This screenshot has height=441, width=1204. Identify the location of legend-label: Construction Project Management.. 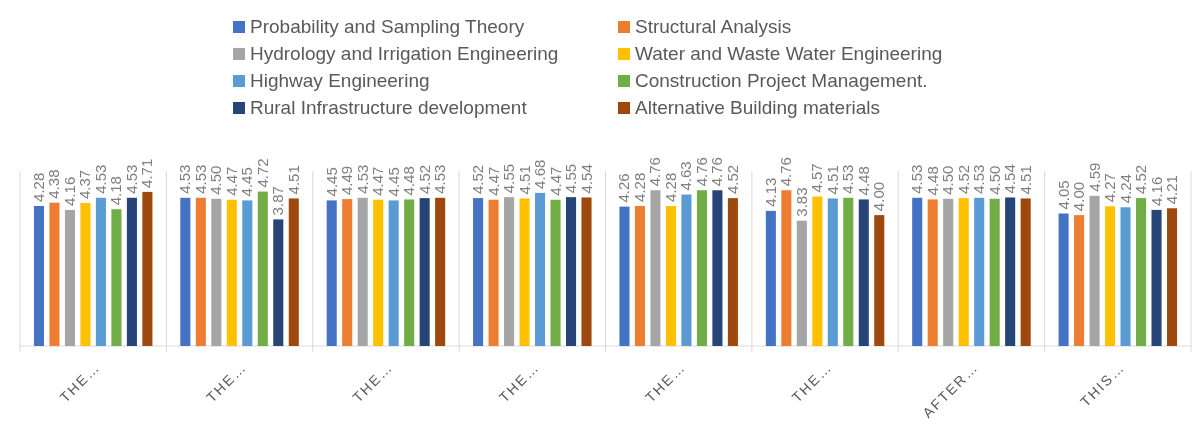
(781, 80).